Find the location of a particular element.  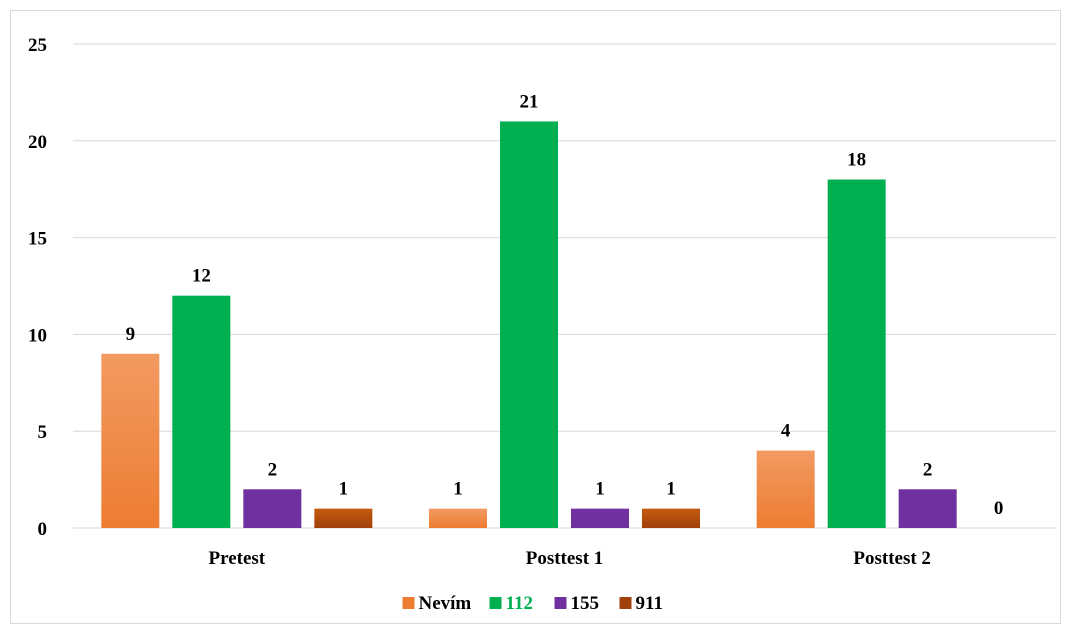

category-label: Posttest 2 is located at coordinates (892, 558).